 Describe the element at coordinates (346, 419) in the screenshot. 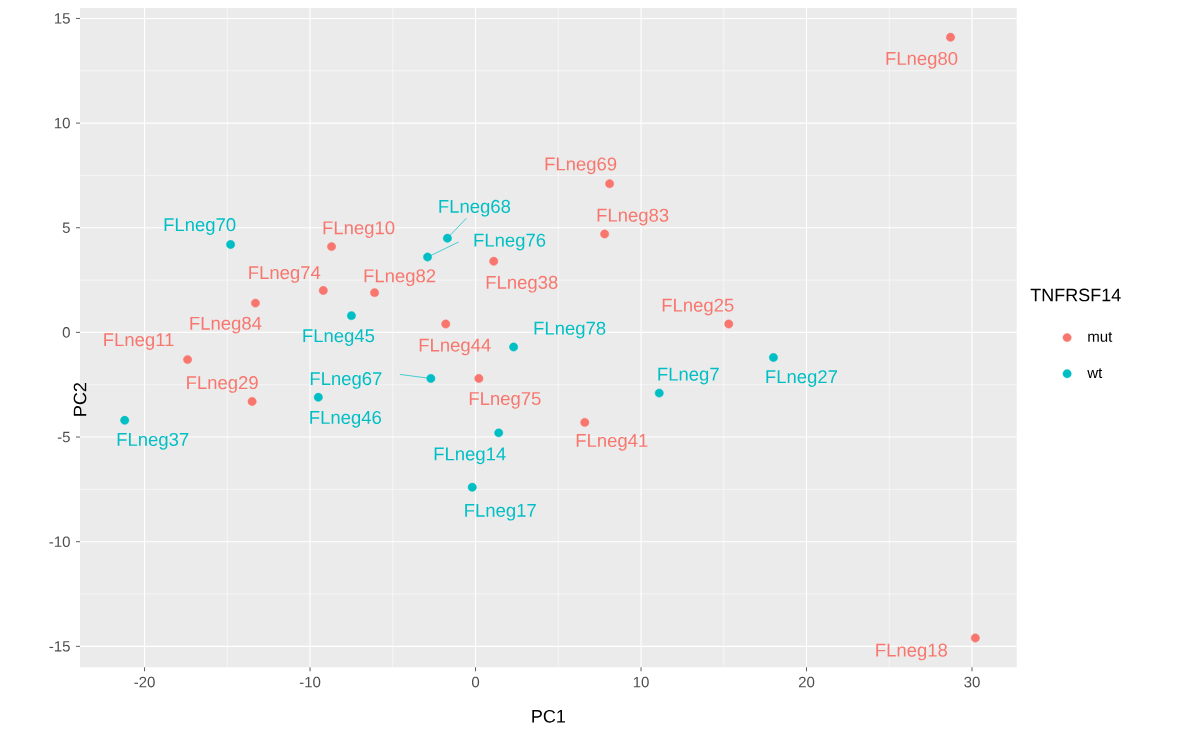

I see `annotation: FLneg46` at that location.